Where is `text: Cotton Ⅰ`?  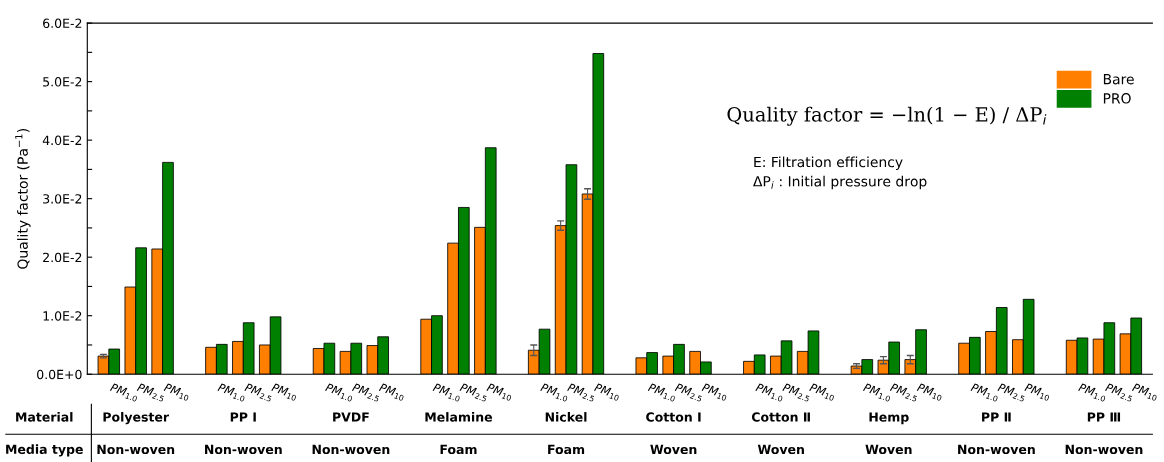
text: Cotton Ⅰ is located at coordinates (673, 417).